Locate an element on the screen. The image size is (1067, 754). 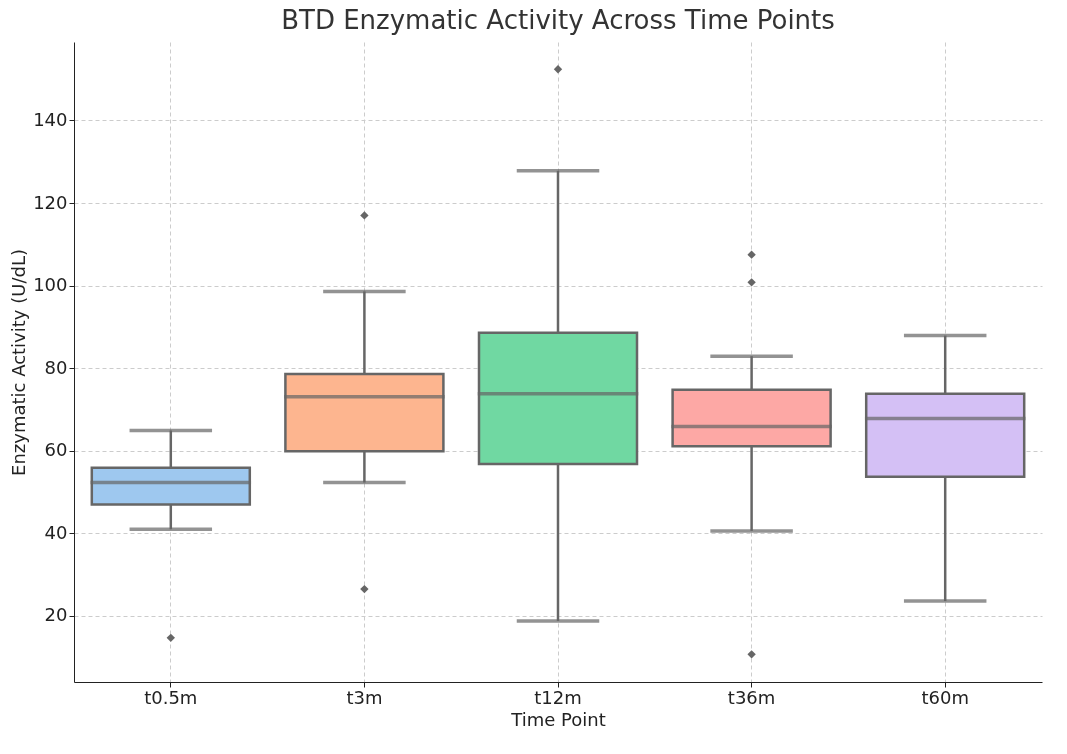
y-axis-title: Enzymatic Activity (U/dL) is located at coordinates (19, 362).